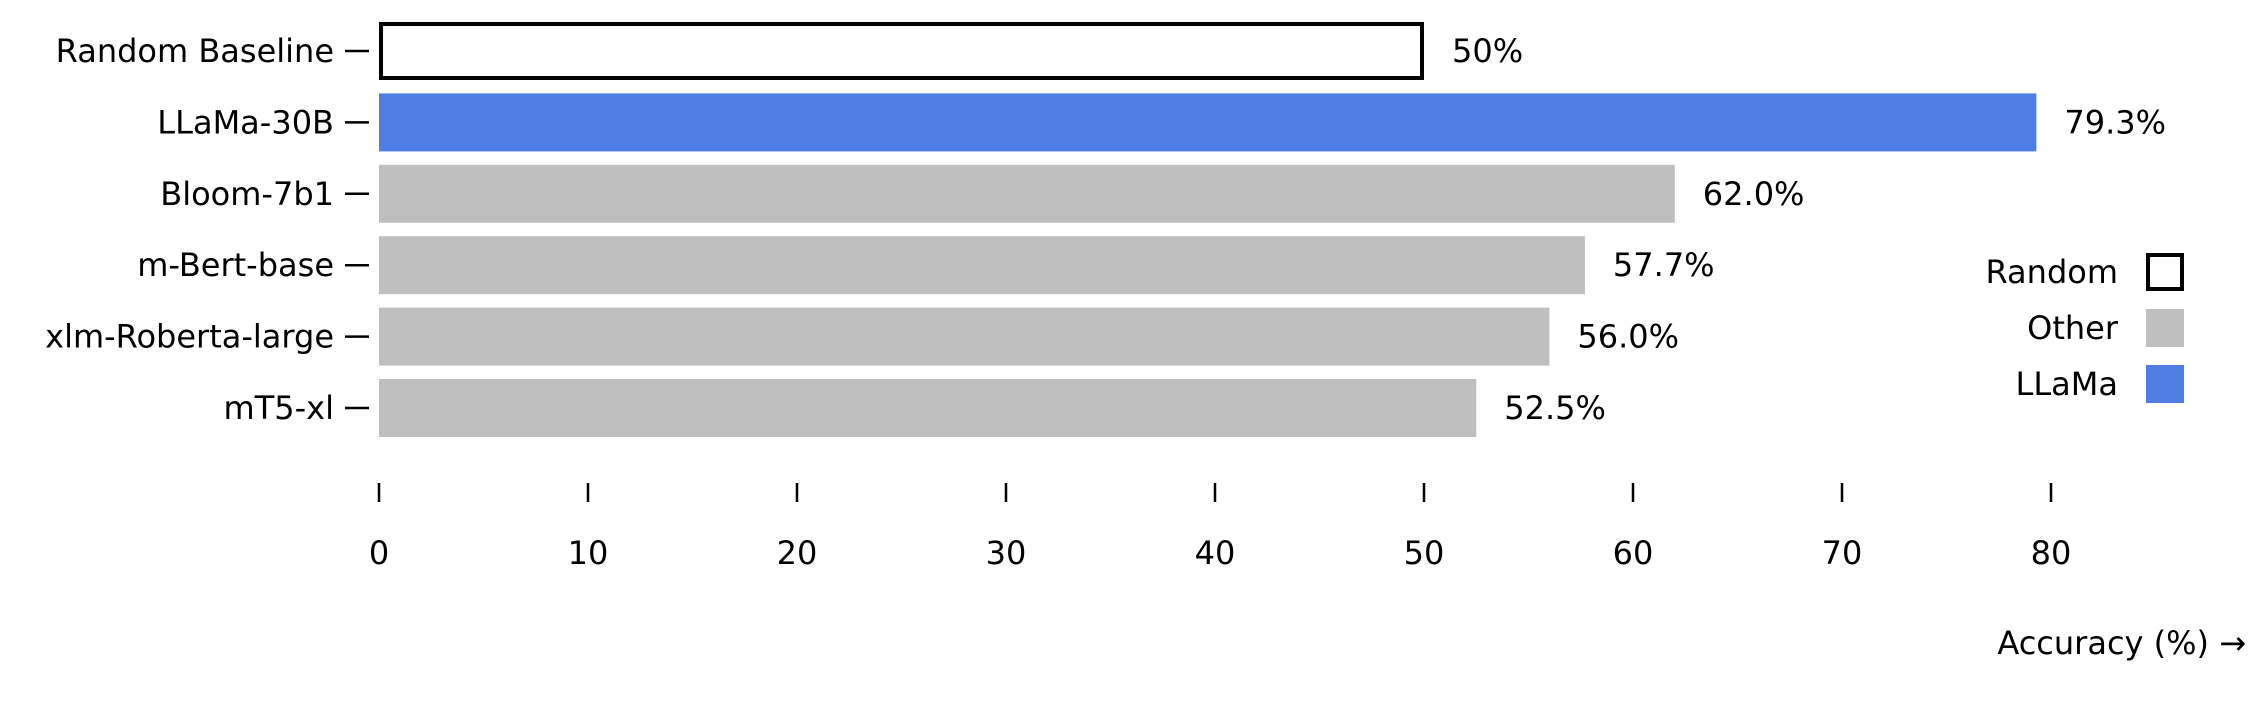  Describe the element at coordinates (2051, 553) in the screenshot. I see `x-tick-label-80: 80` at that location.